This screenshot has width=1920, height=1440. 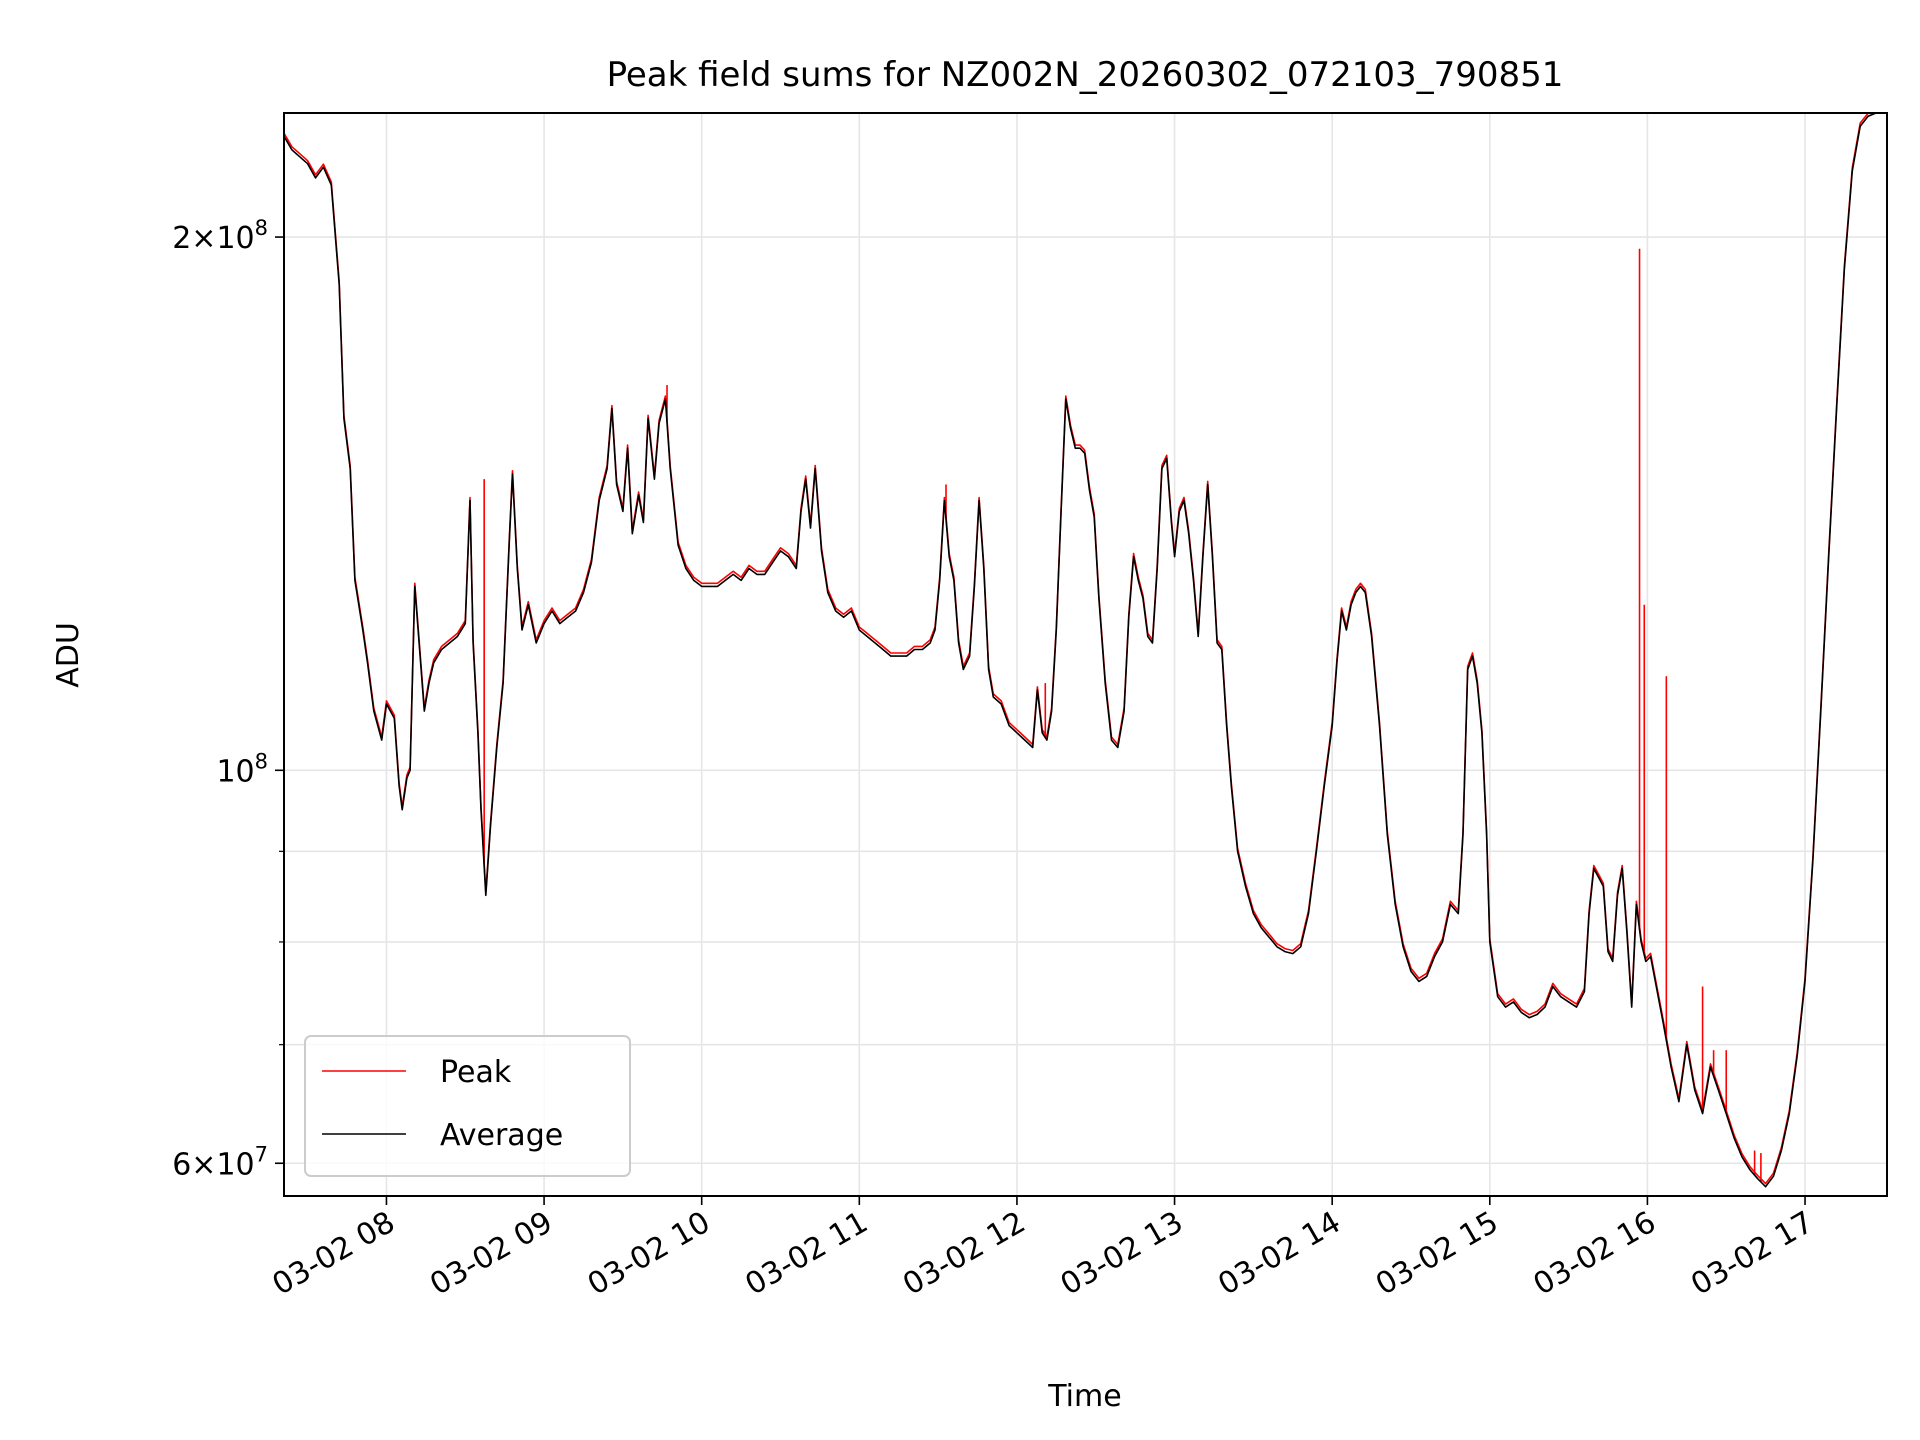 I want to click on y-tick-label: 108, so click(x=242, y=769).